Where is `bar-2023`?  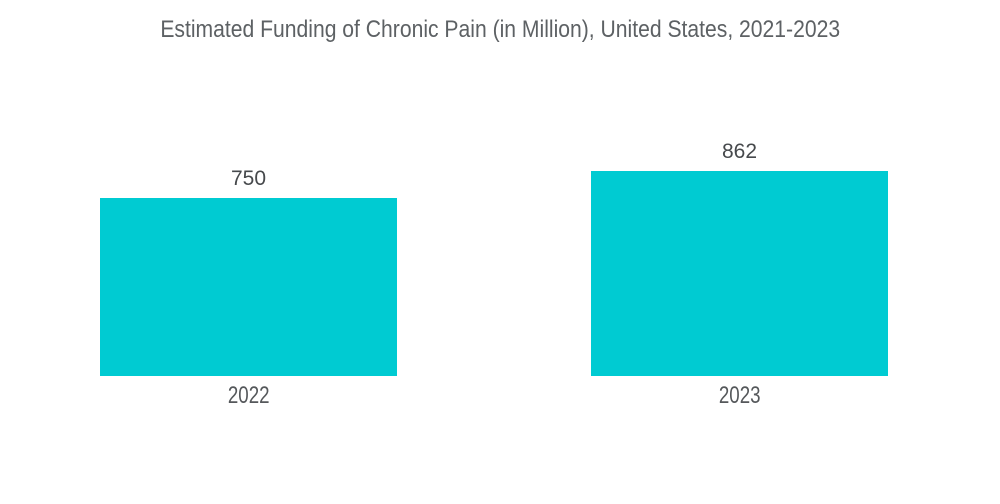 bar-2023 is located at coordinates (739, 273).